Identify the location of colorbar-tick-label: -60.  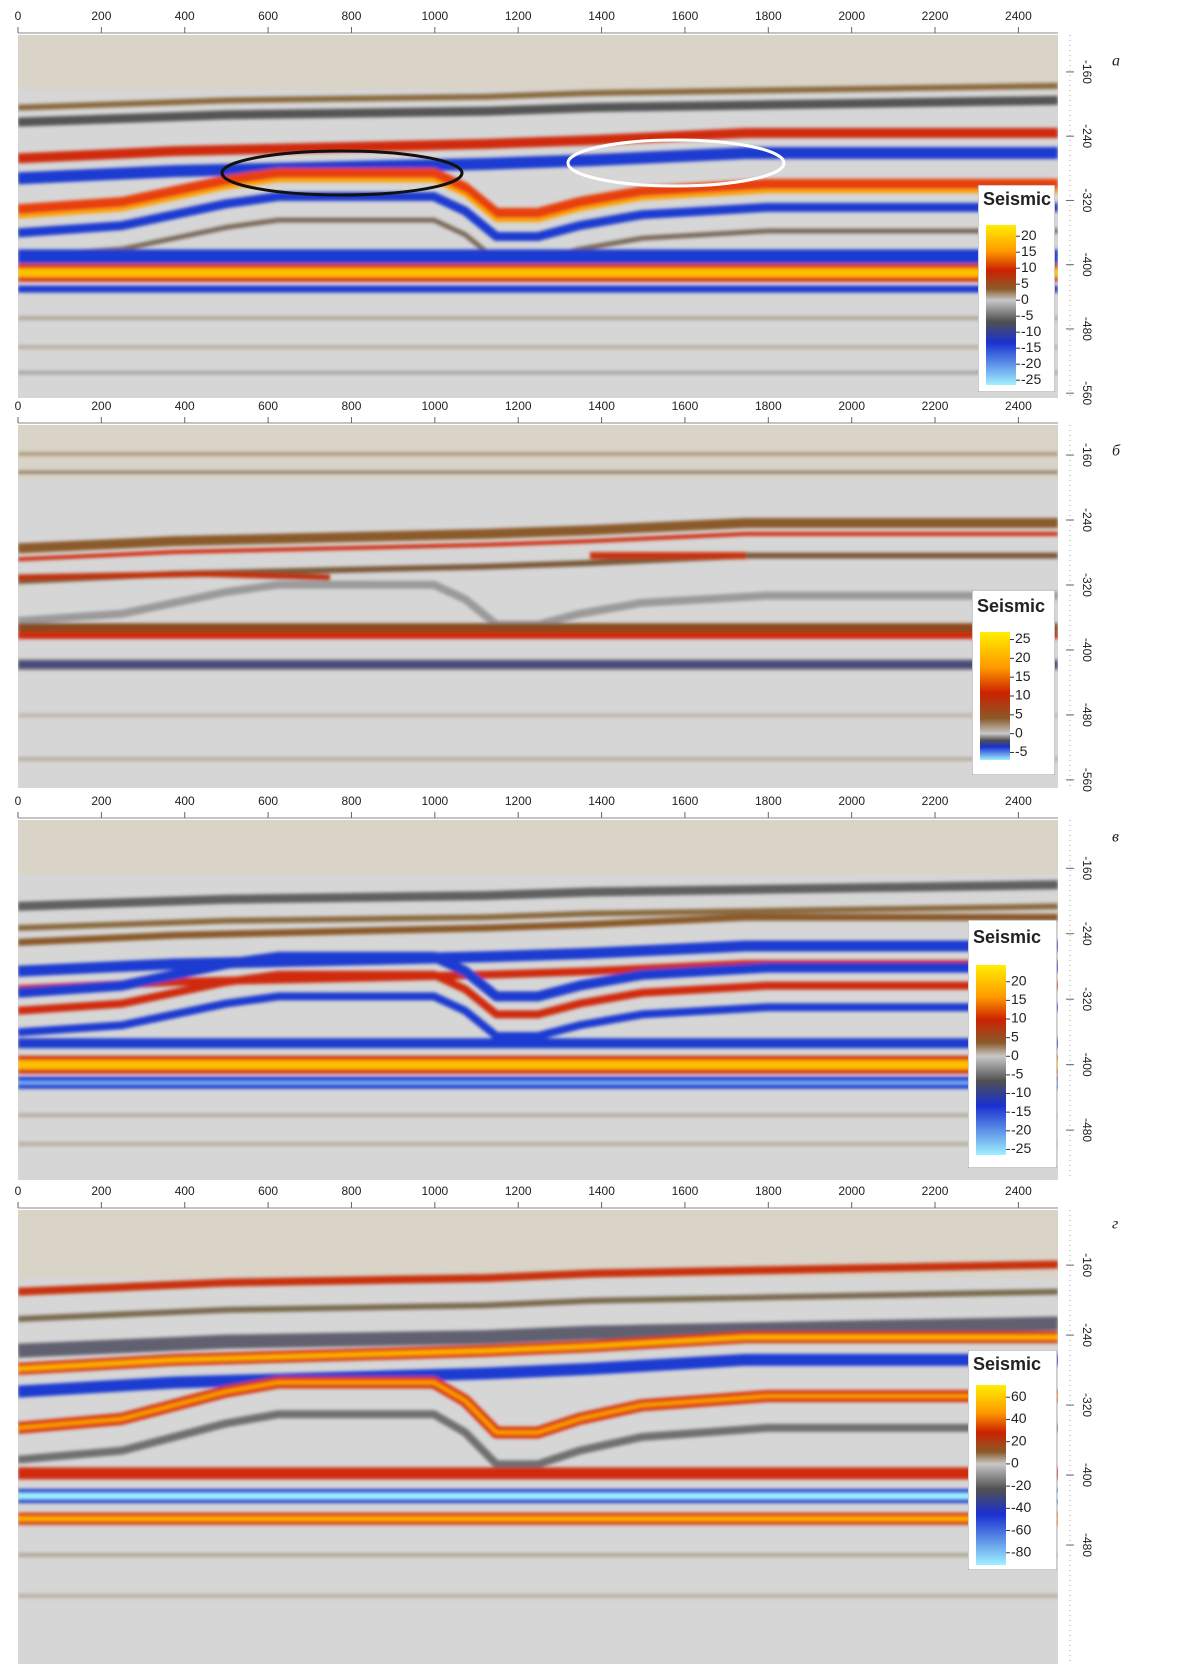
(1021, 1529).